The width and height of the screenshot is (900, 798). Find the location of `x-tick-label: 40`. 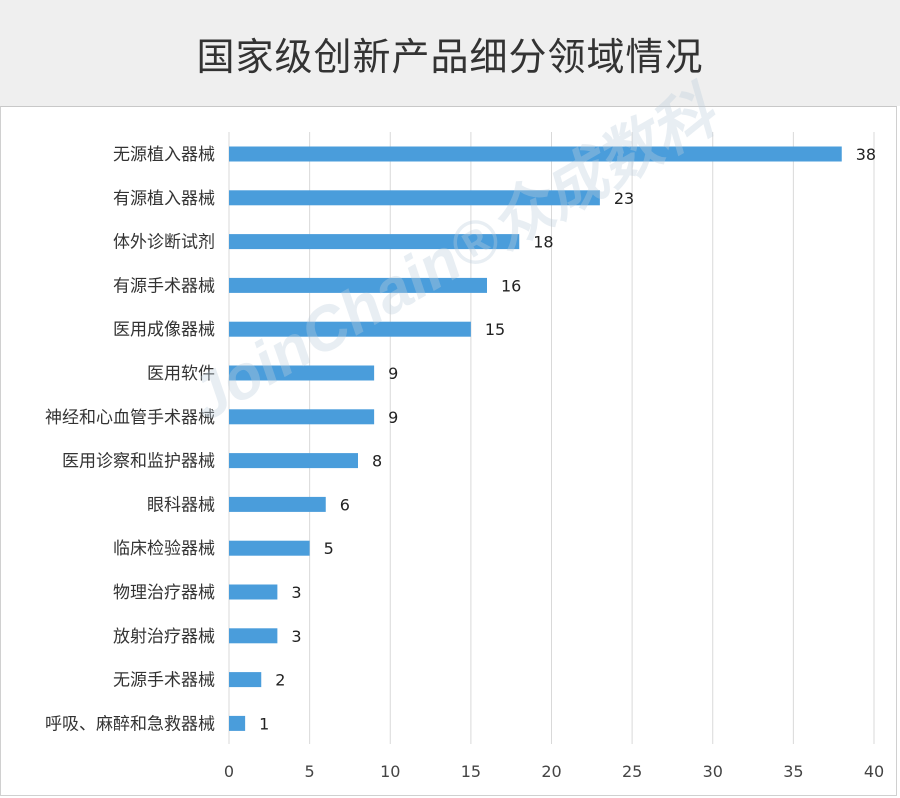

x-tick-label: 40 is located at coordinates (874, 771).